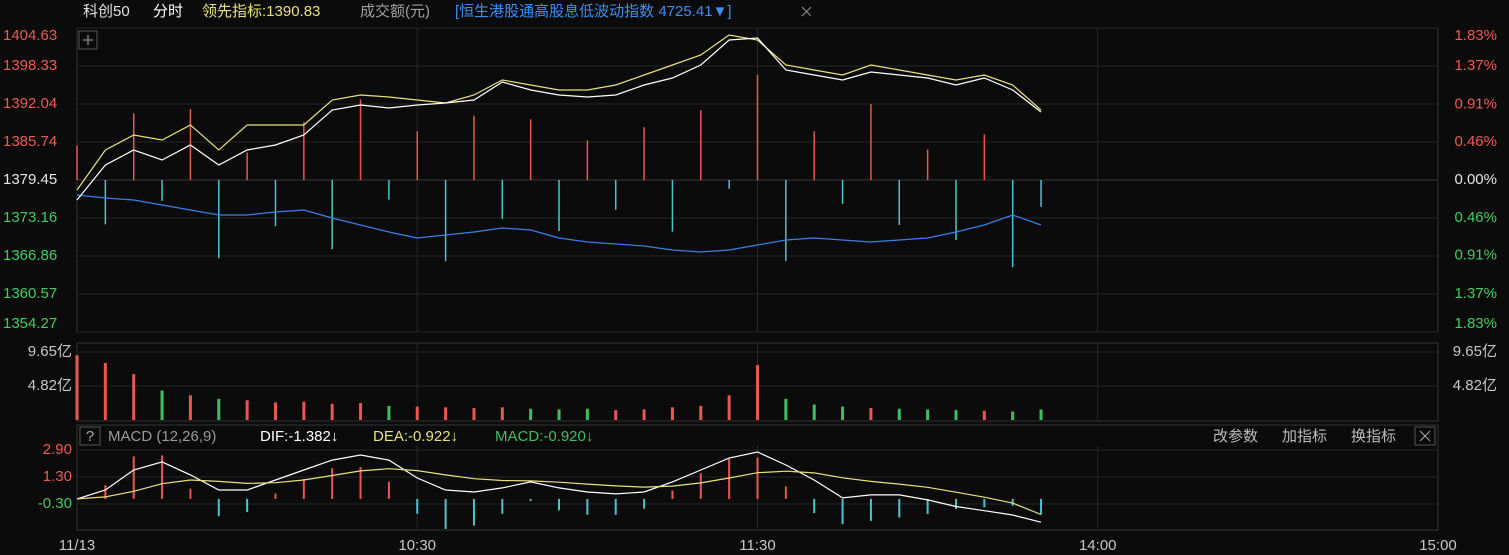 The image size is (1509, 555). What do you see at coordinates (395, 11) in the screenshot?
I see `volume-label: 成交额(元)` at bounding box center [395, 11].